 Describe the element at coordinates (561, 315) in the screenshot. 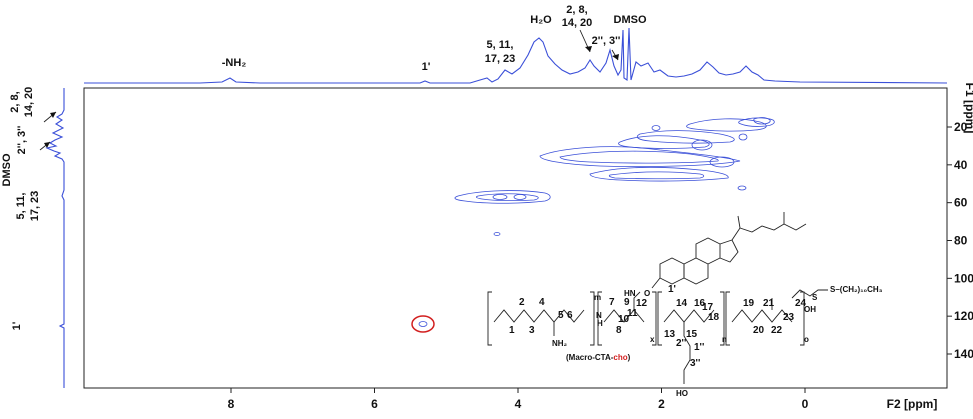

I see `mol-num-5: 5` at that location.